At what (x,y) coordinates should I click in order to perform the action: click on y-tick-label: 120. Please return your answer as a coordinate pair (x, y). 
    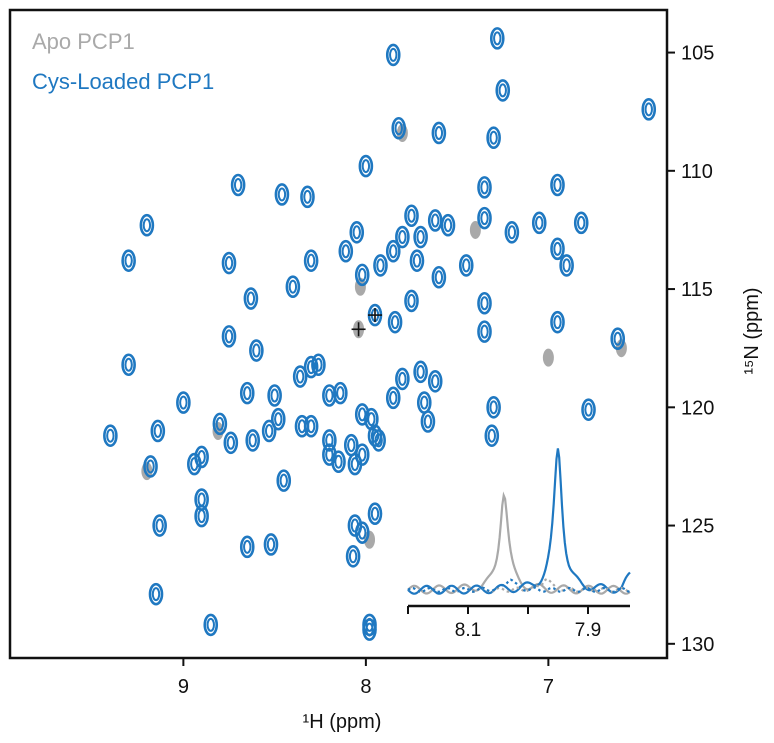
    Looking at the image, I should click on (697, 408).